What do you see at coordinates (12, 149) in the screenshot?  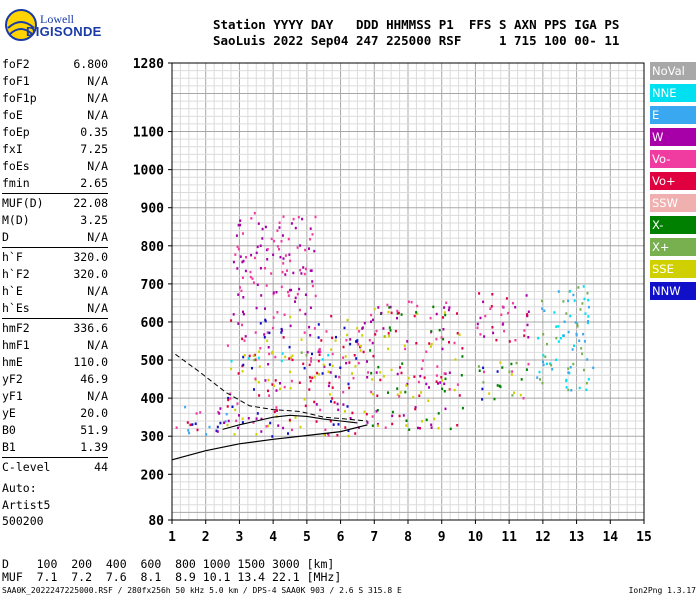 I see `param-name: fxI` at bounding box center [12, 149].